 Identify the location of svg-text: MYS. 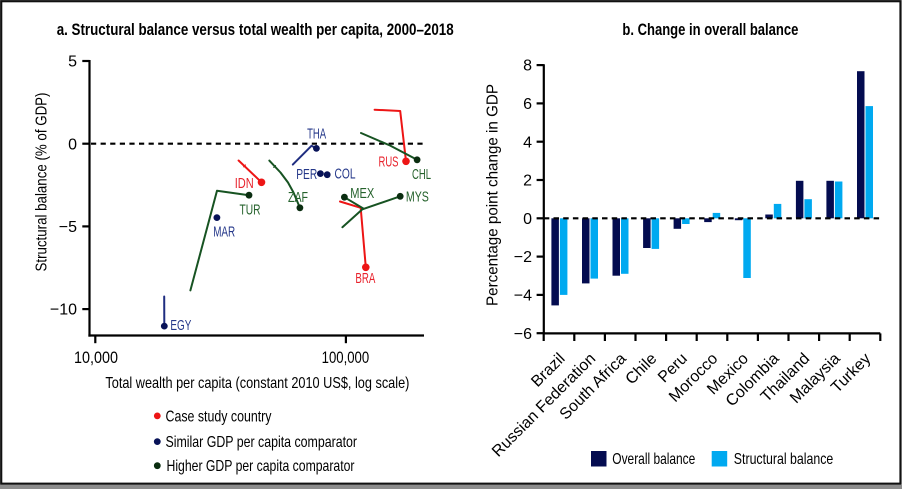
(417, 196).